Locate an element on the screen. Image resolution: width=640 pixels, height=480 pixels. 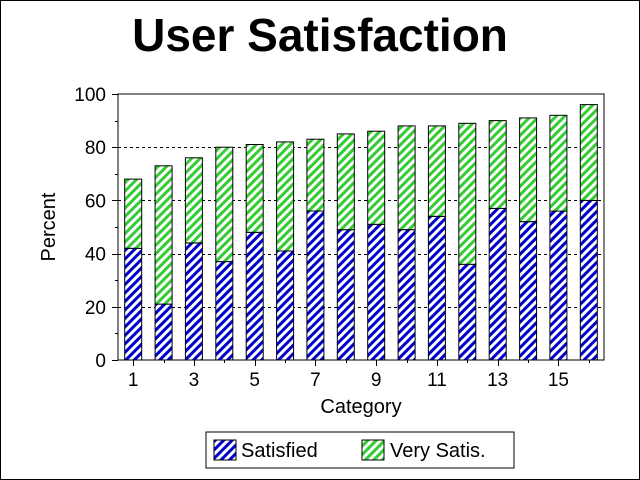
y-tick-label: 80 is located at coordinates (95, 148).